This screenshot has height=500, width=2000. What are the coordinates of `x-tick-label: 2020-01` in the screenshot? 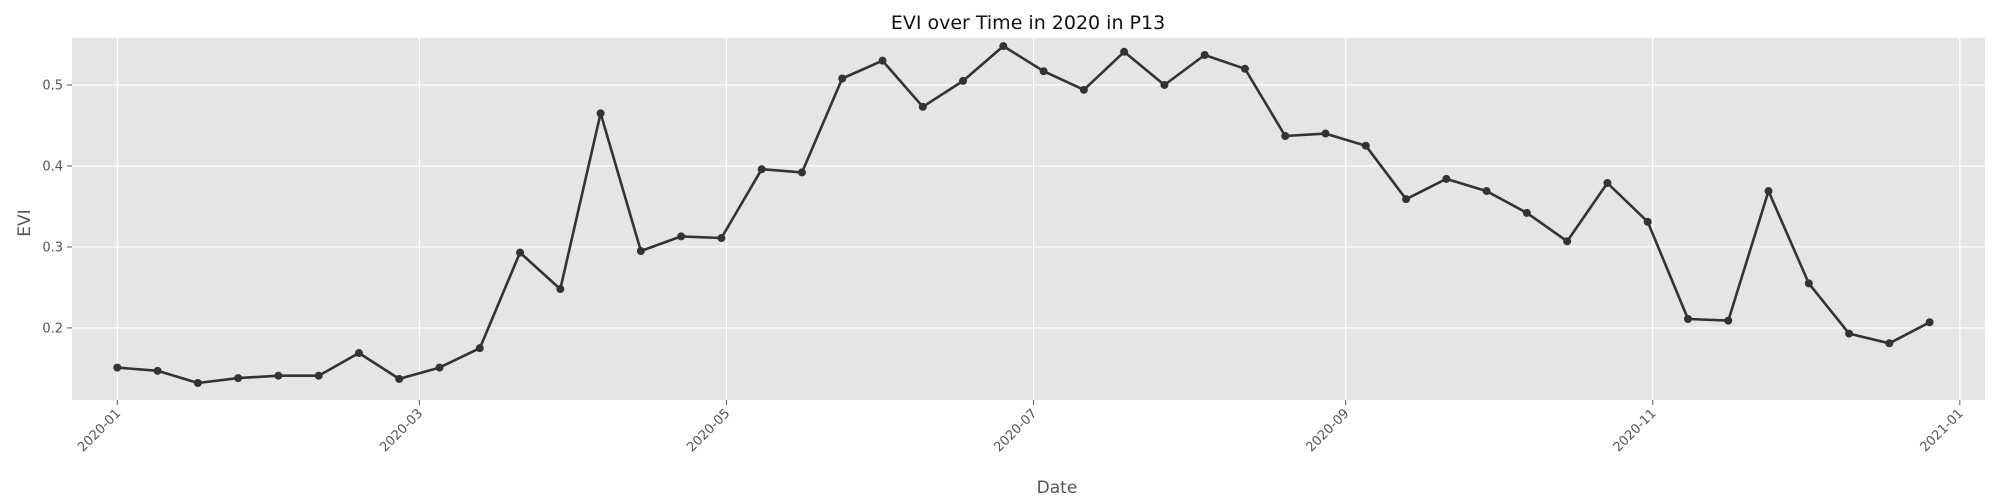 It's located at (99, 430).